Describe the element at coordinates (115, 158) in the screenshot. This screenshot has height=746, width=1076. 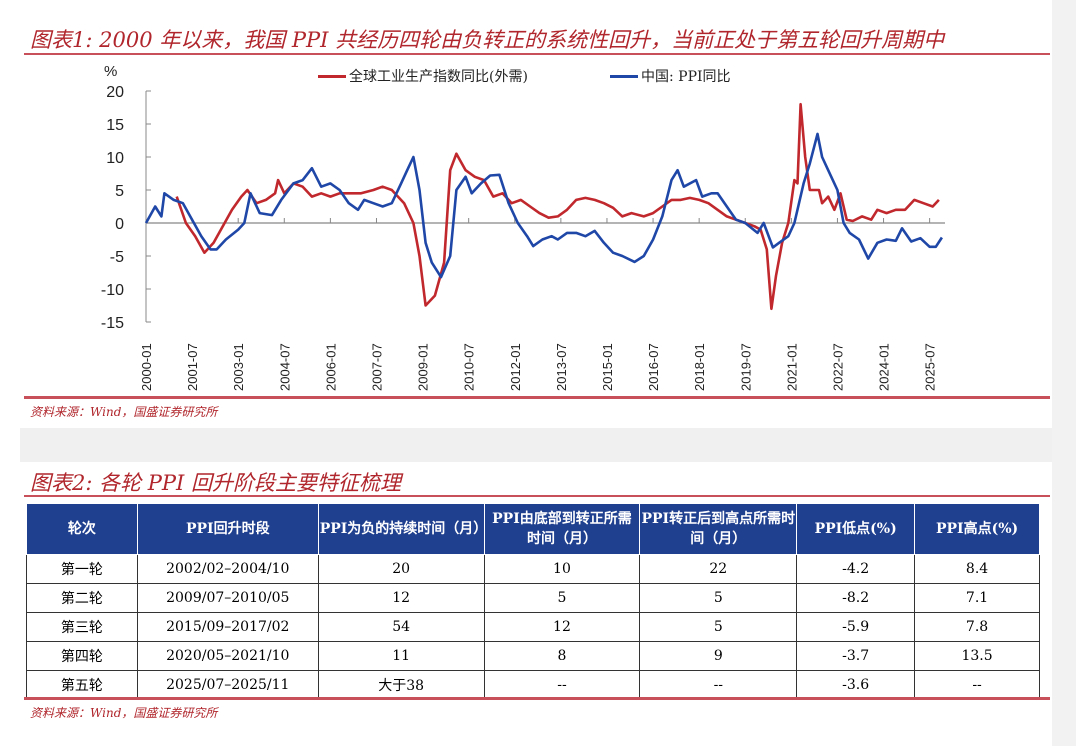
I see `y-tick-label: 10` at that location.